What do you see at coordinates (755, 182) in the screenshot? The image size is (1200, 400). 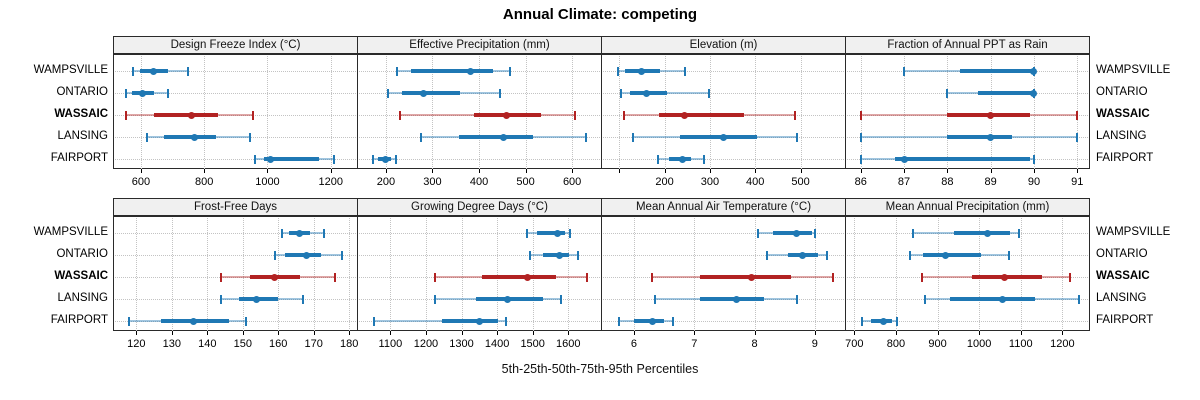 I see `x-axis-tick-label: 400` at bounding box center [755, 182].